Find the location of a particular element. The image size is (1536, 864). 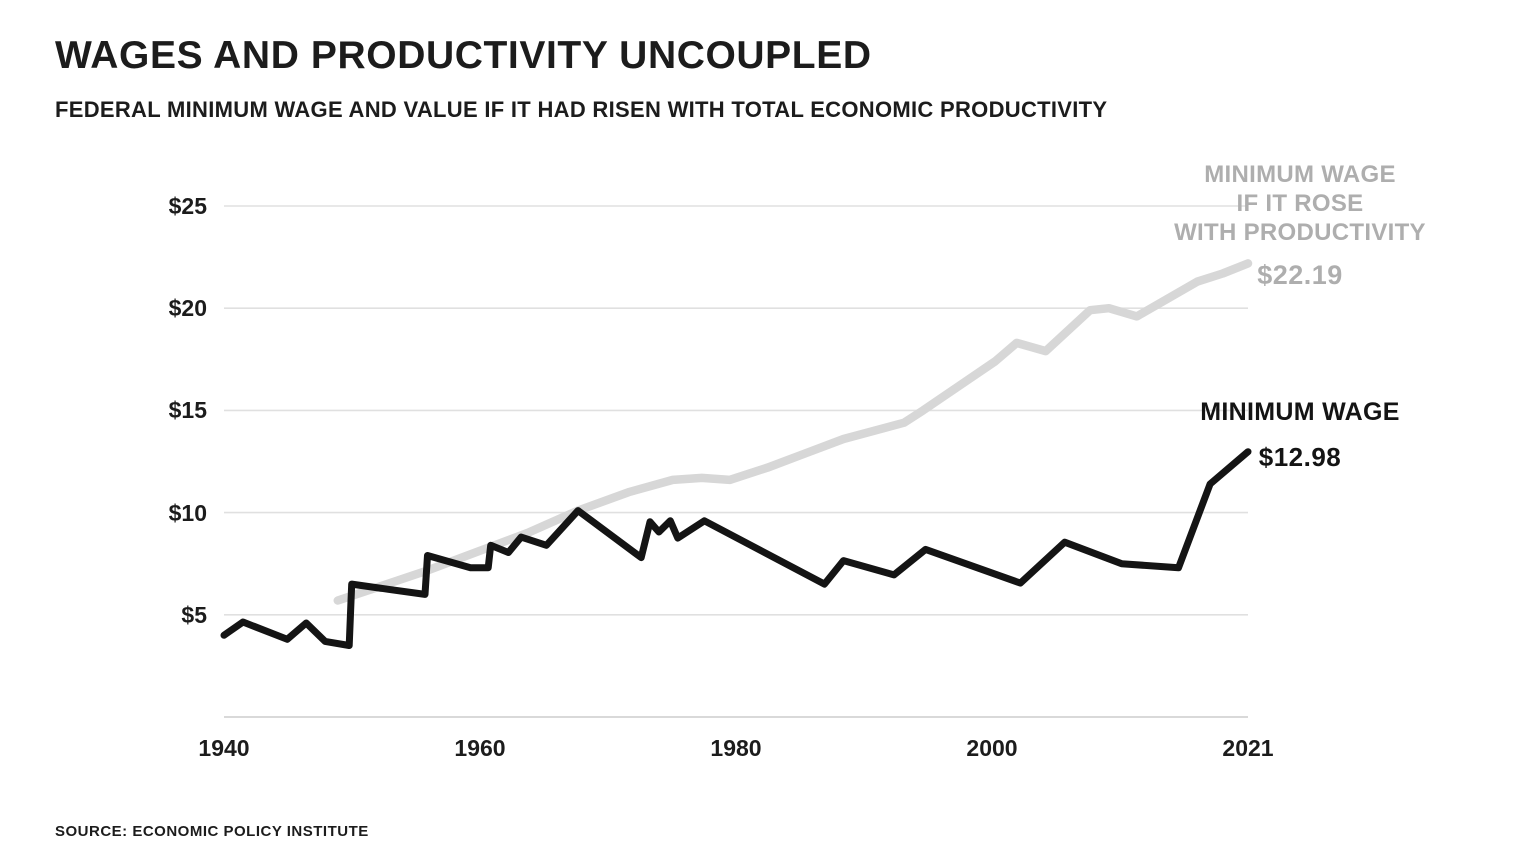

wage-annotation: MINIMUM WAGE $12.98 is located at coordinates (1300, 435).